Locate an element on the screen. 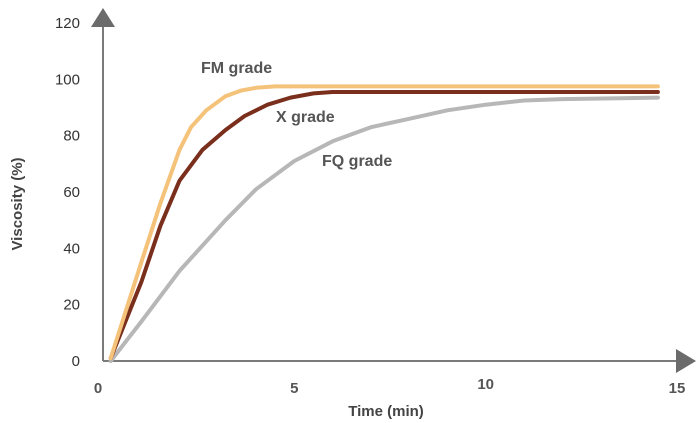 The height and width of the screenshot is (423, 696). series-label-fm-grade: FM grade is located at coordinates (236, 68).